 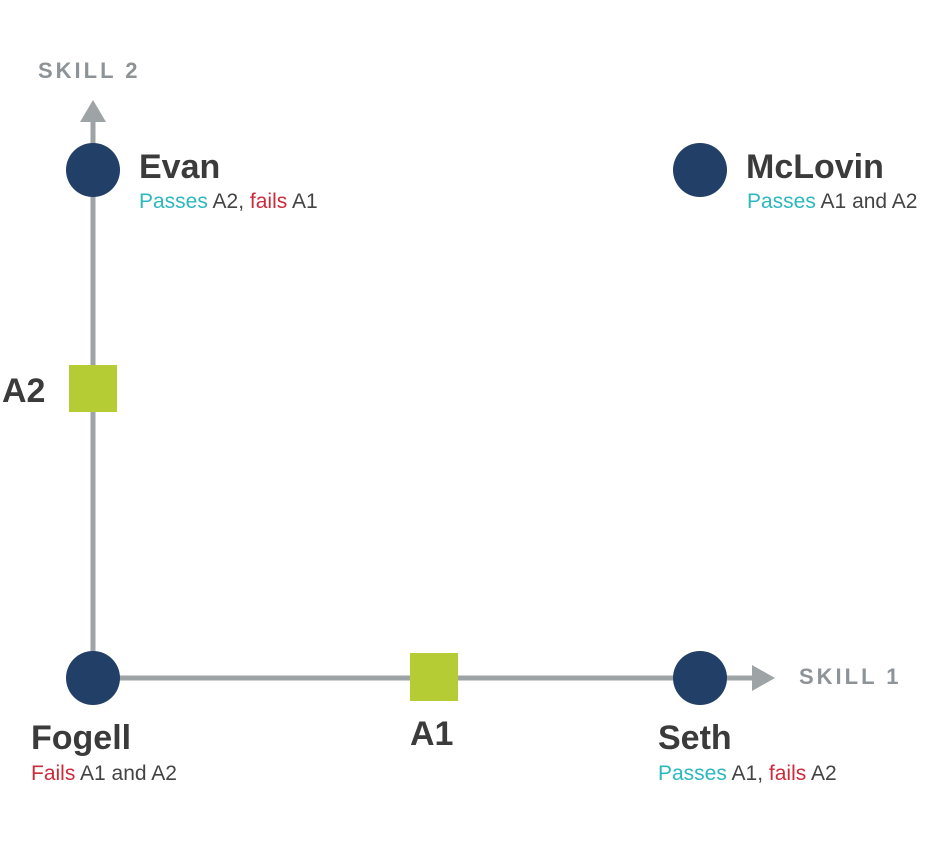 I want to click on seth-status: Passes A1, fails A2, so click(x=747, y=773).